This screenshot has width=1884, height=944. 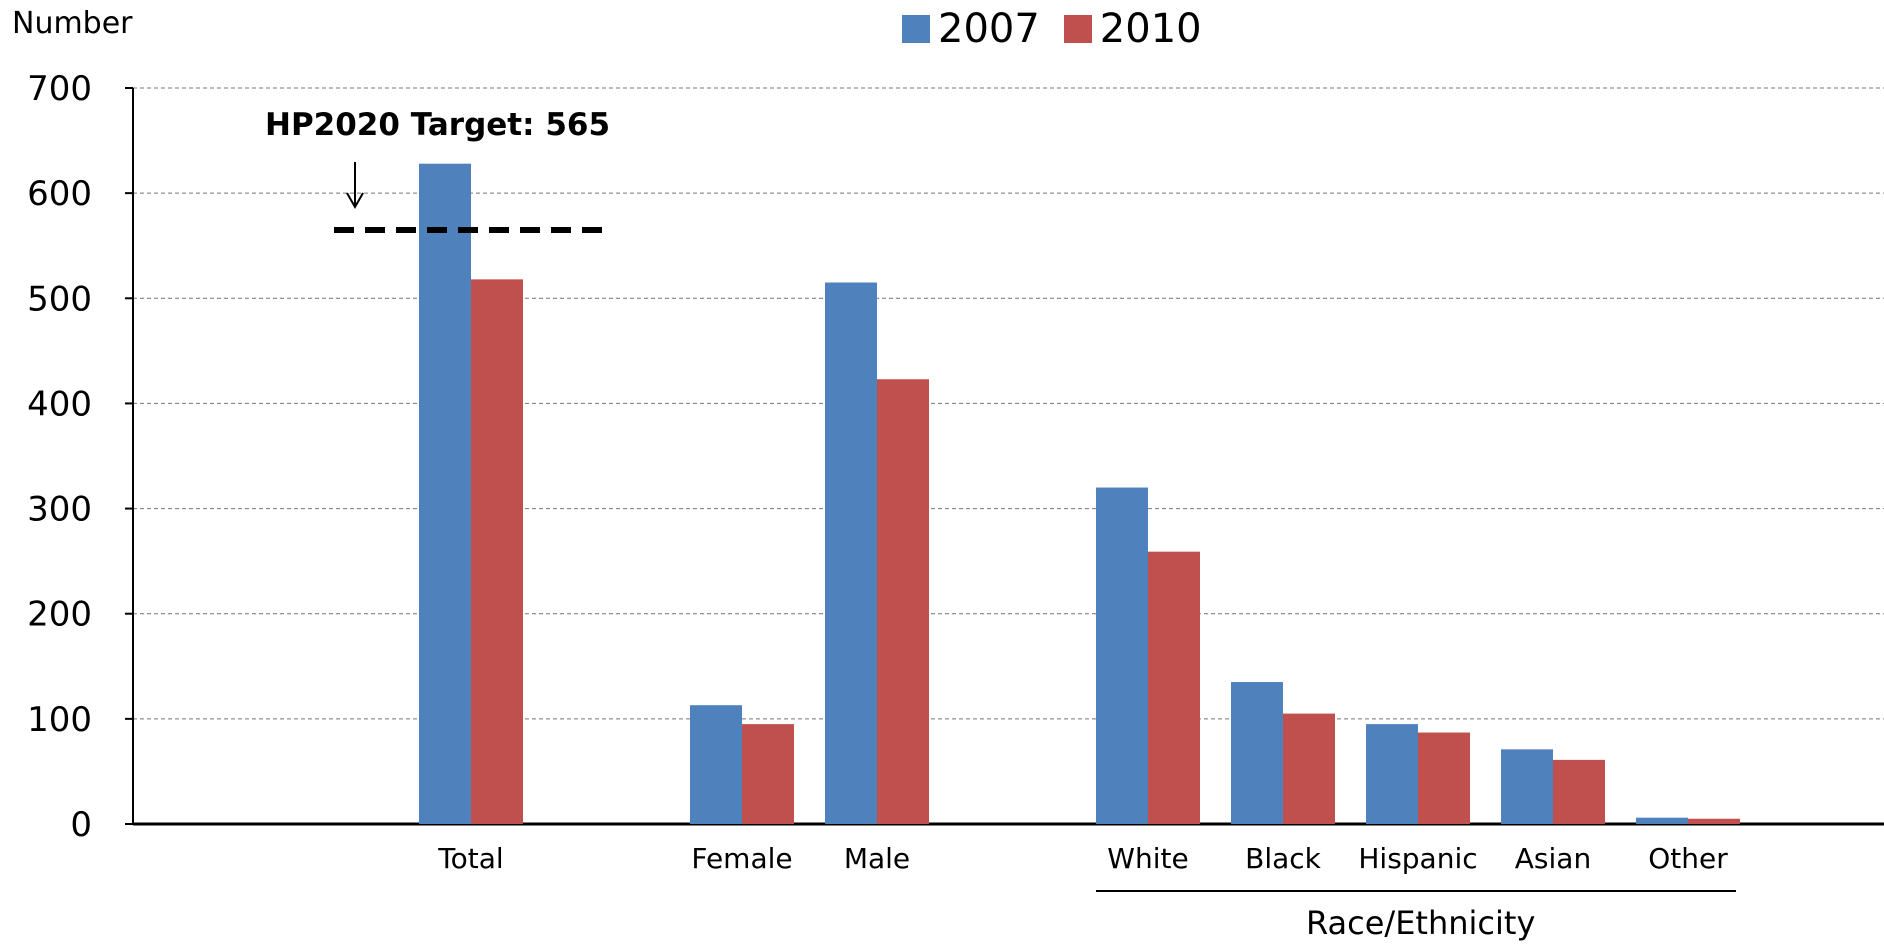 I want to click on x-tick-label-female: Female, so click(x=741, y=858).